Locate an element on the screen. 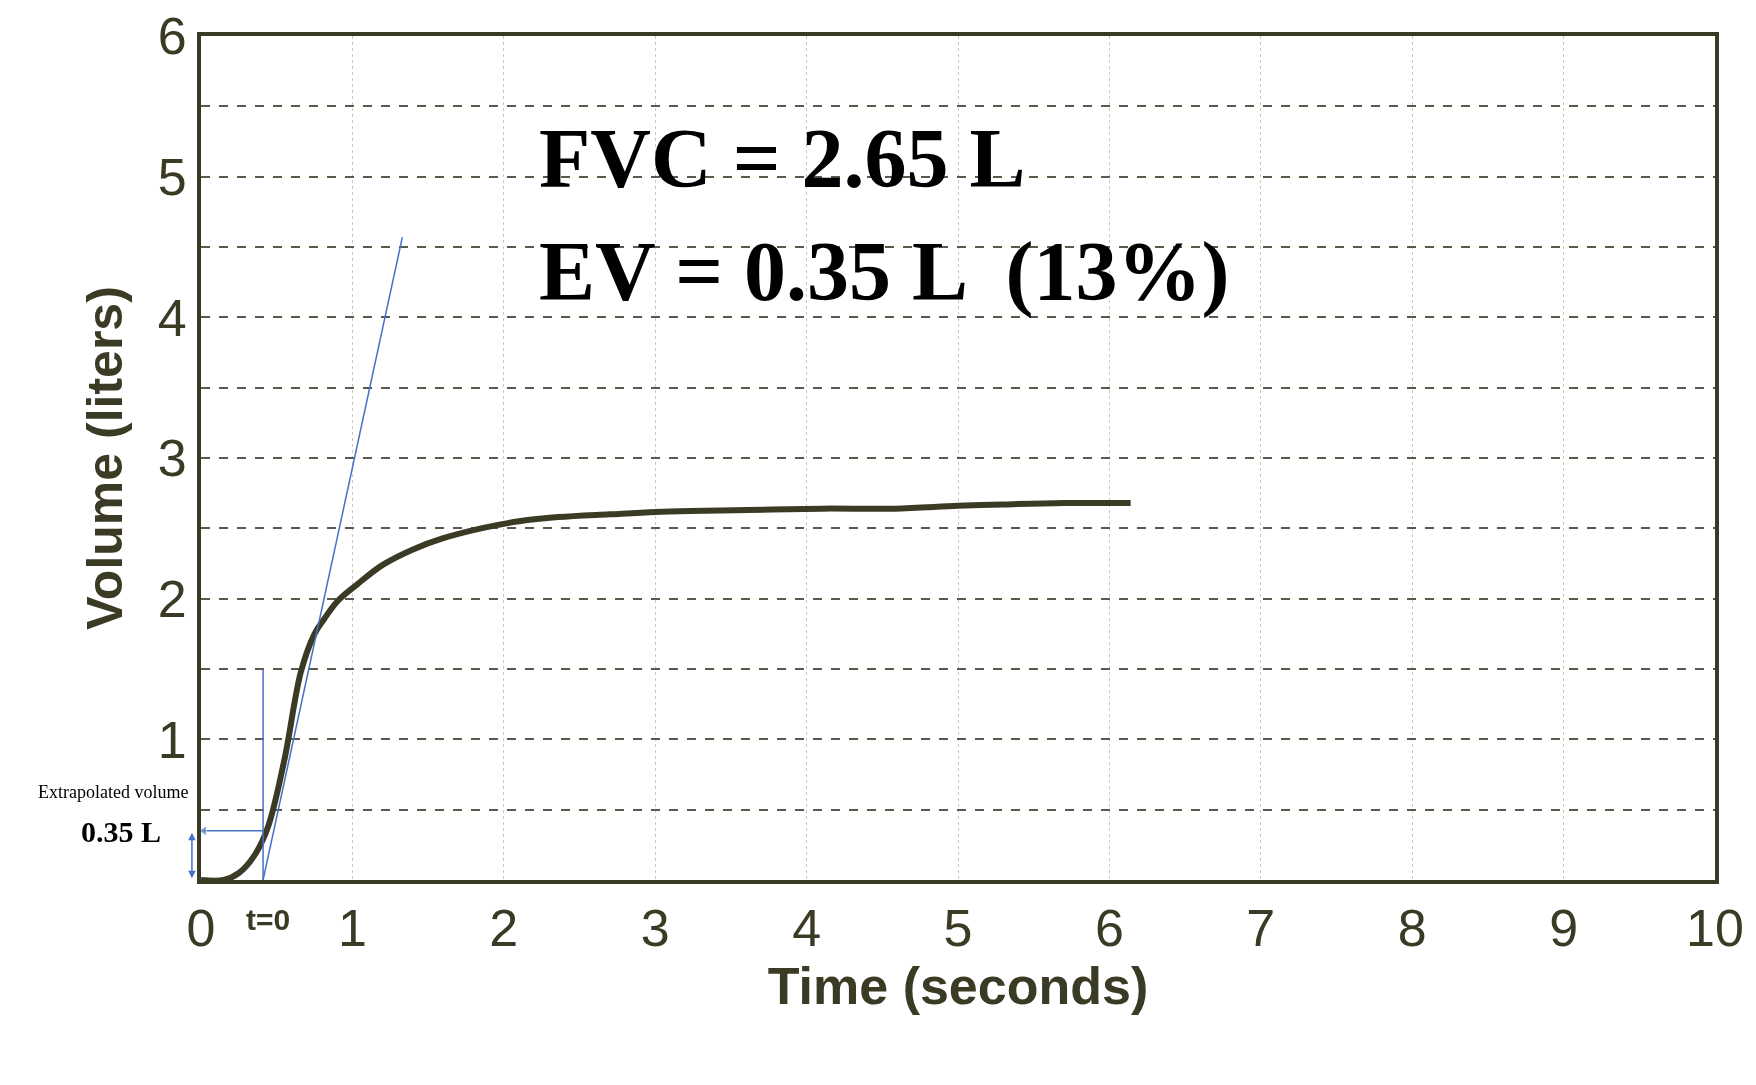 Image resolution: width=1756 pixels, height=1085 pixels. x-tick-label: 0 is located at coordinates (201, 928).